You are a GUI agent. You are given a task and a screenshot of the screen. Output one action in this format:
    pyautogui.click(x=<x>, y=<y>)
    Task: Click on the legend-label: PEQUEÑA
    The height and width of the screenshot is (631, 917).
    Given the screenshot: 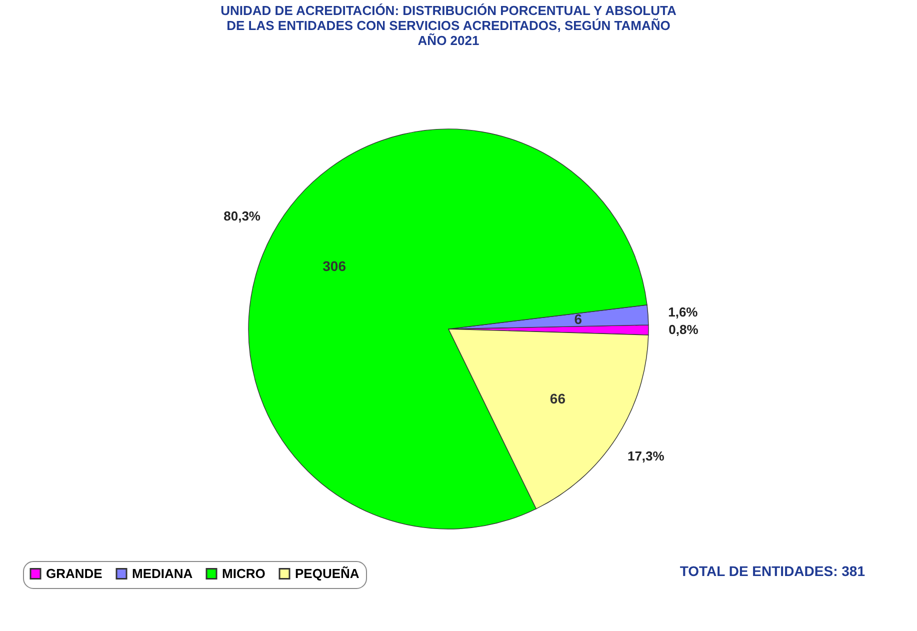 What is the action you would take?
    pyautogui.click(x=327, y=573)
    